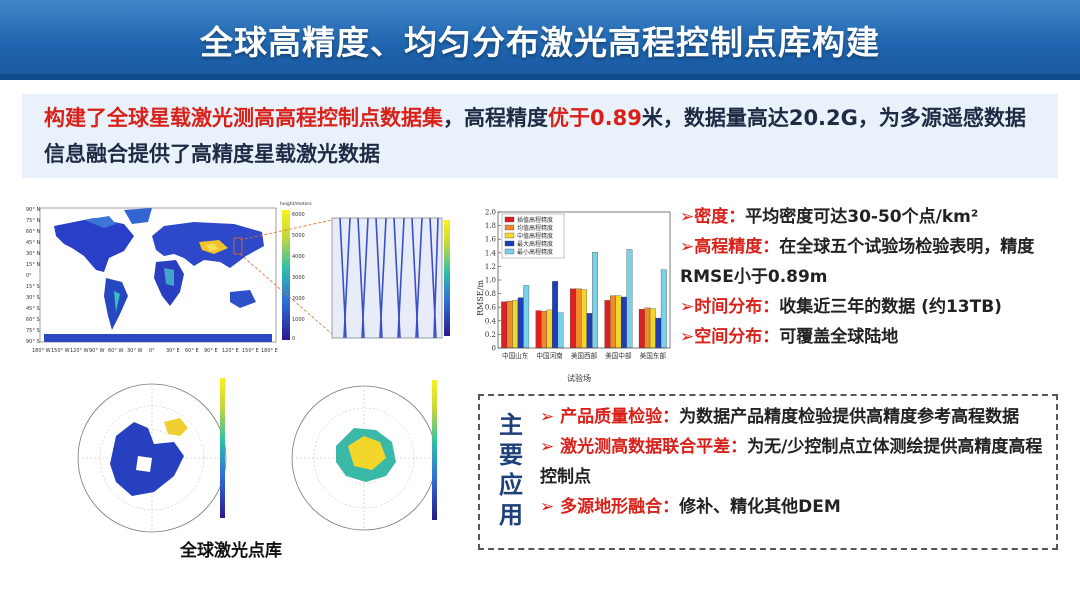 The image size is (1080, 608). Describe the element at coordinates (211, 351) in the screenshot. I see `lon-tick: 90° E` at that location.